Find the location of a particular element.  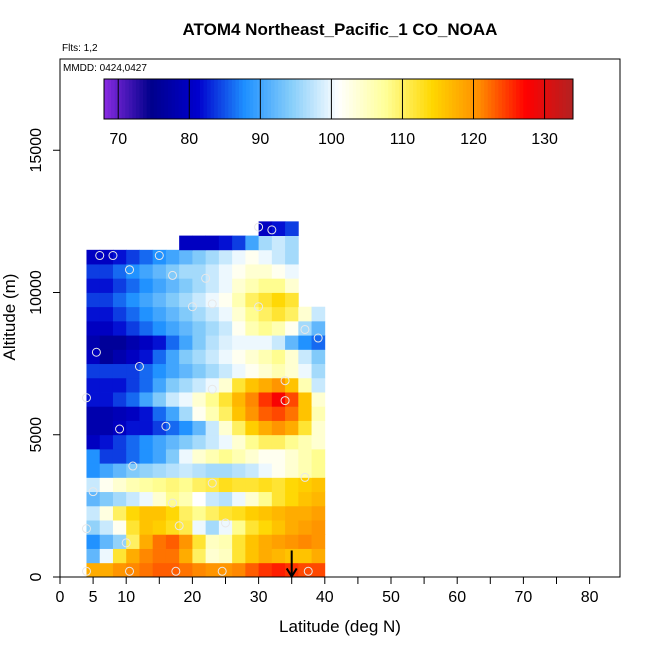

colorbar-frame is located at coordinates (338, 99).